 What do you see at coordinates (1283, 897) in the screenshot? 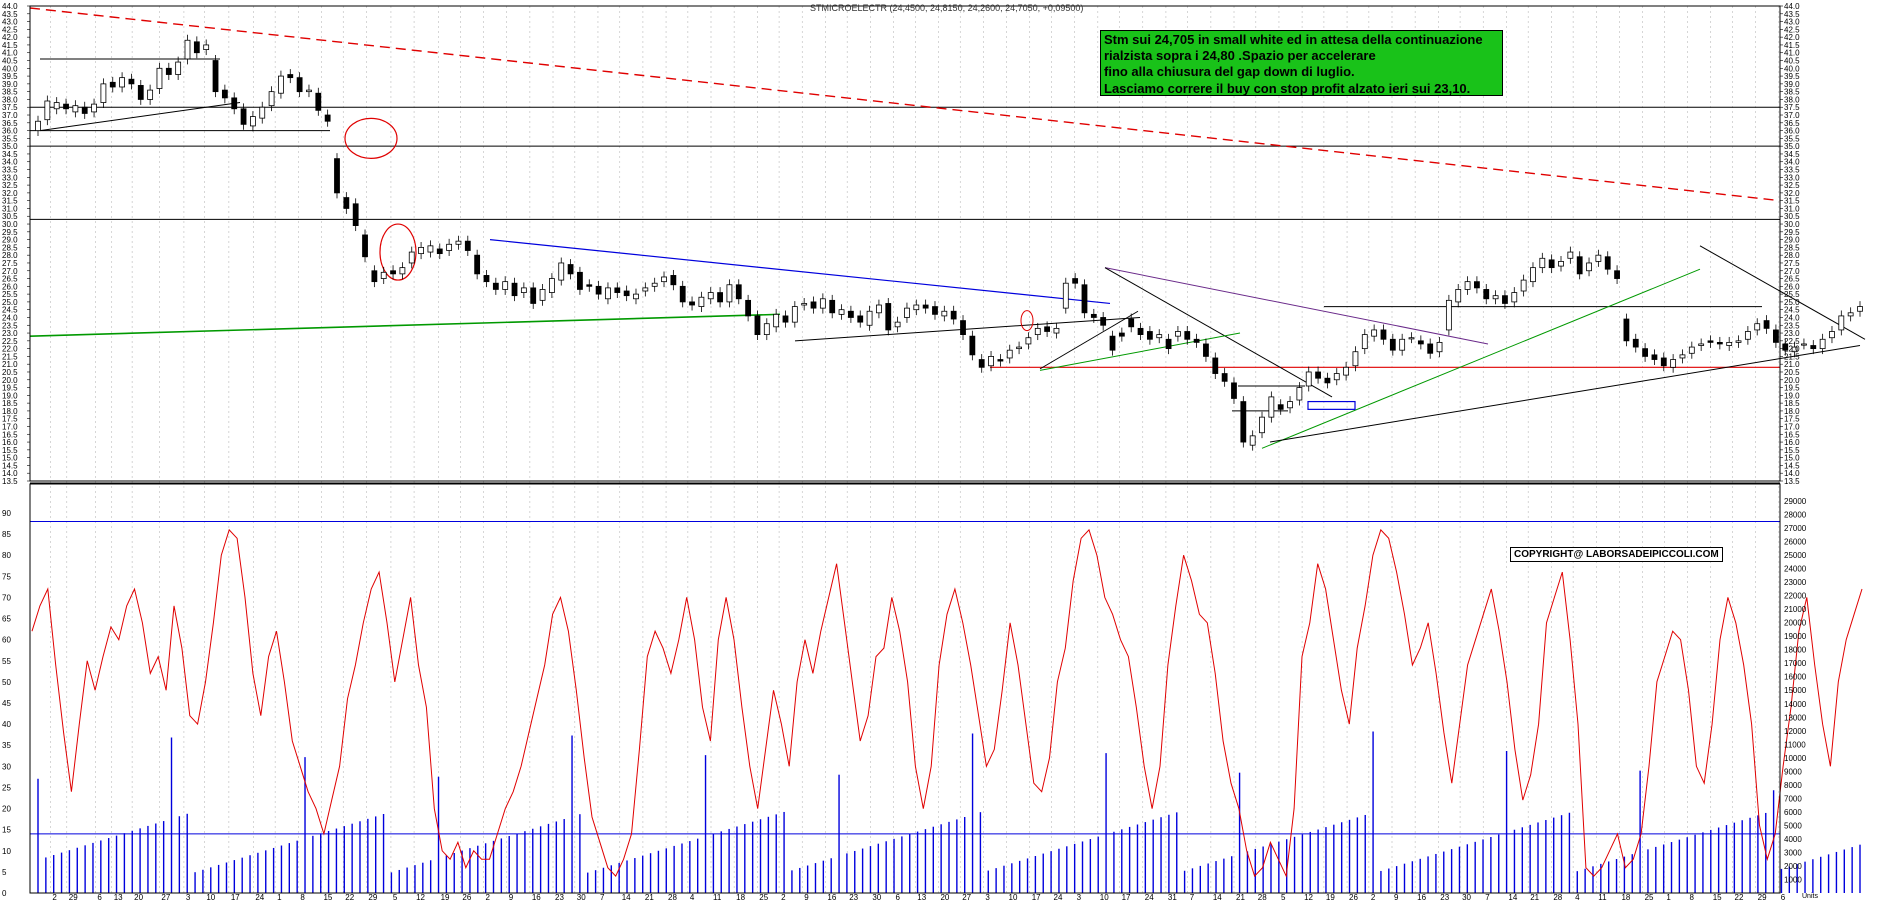
I see `date-tick: 5` at bounding box center [1283, 897].